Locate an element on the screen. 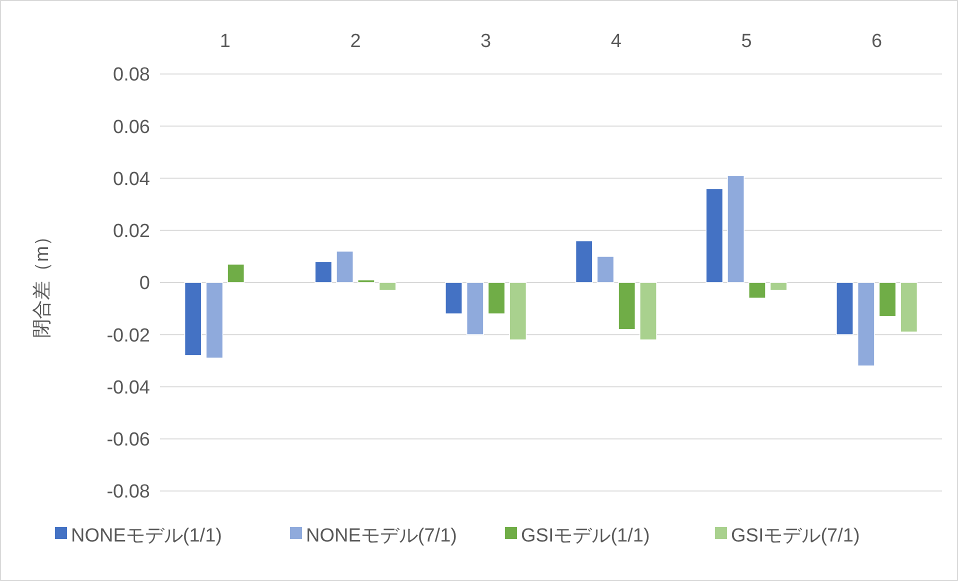  legend-label: GSIモデル(1/1) is located at coordinates (585, 536).